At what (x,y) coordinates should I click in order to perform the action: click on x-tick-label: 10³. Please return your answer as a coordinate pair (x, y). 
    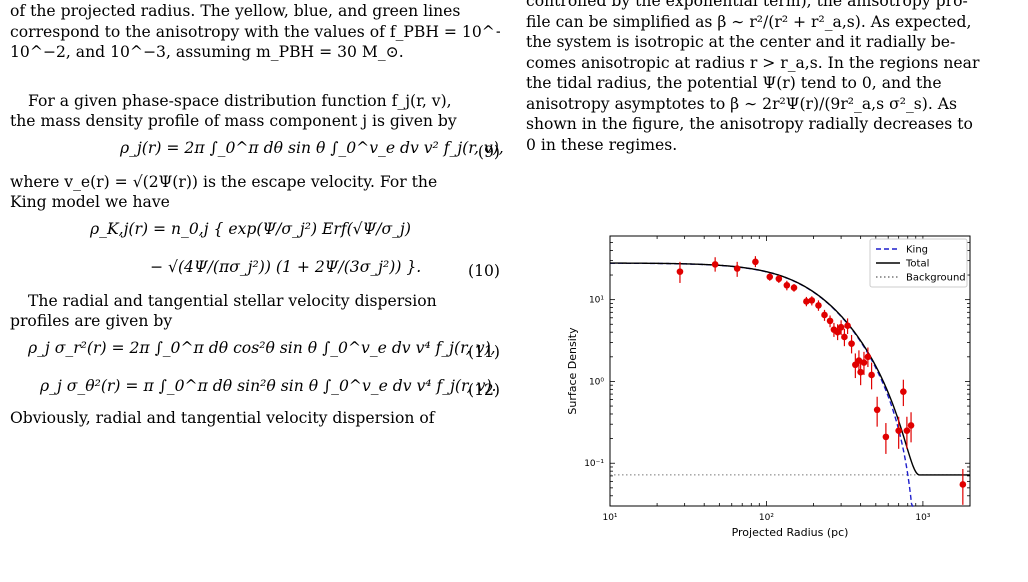
    Looking at the image, I should click on (922, 518).